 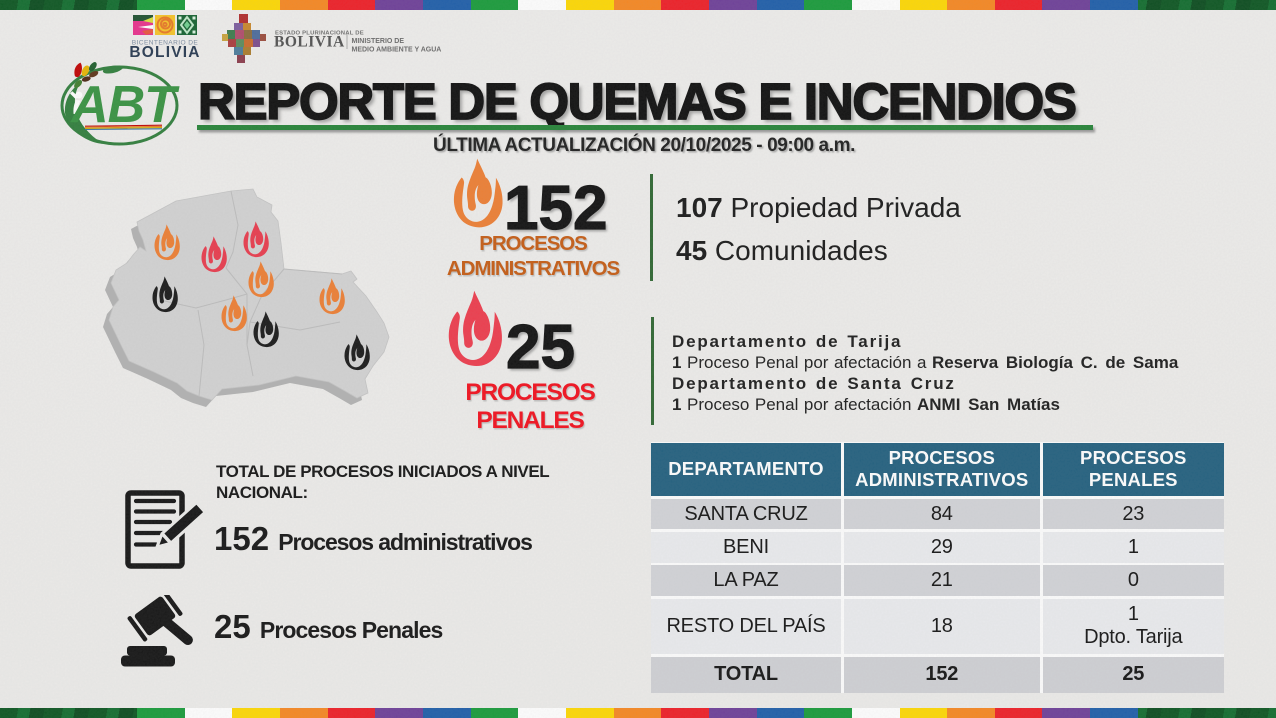 I want to click on svg-text: BOLIVIA, so click(x=309, y=42).